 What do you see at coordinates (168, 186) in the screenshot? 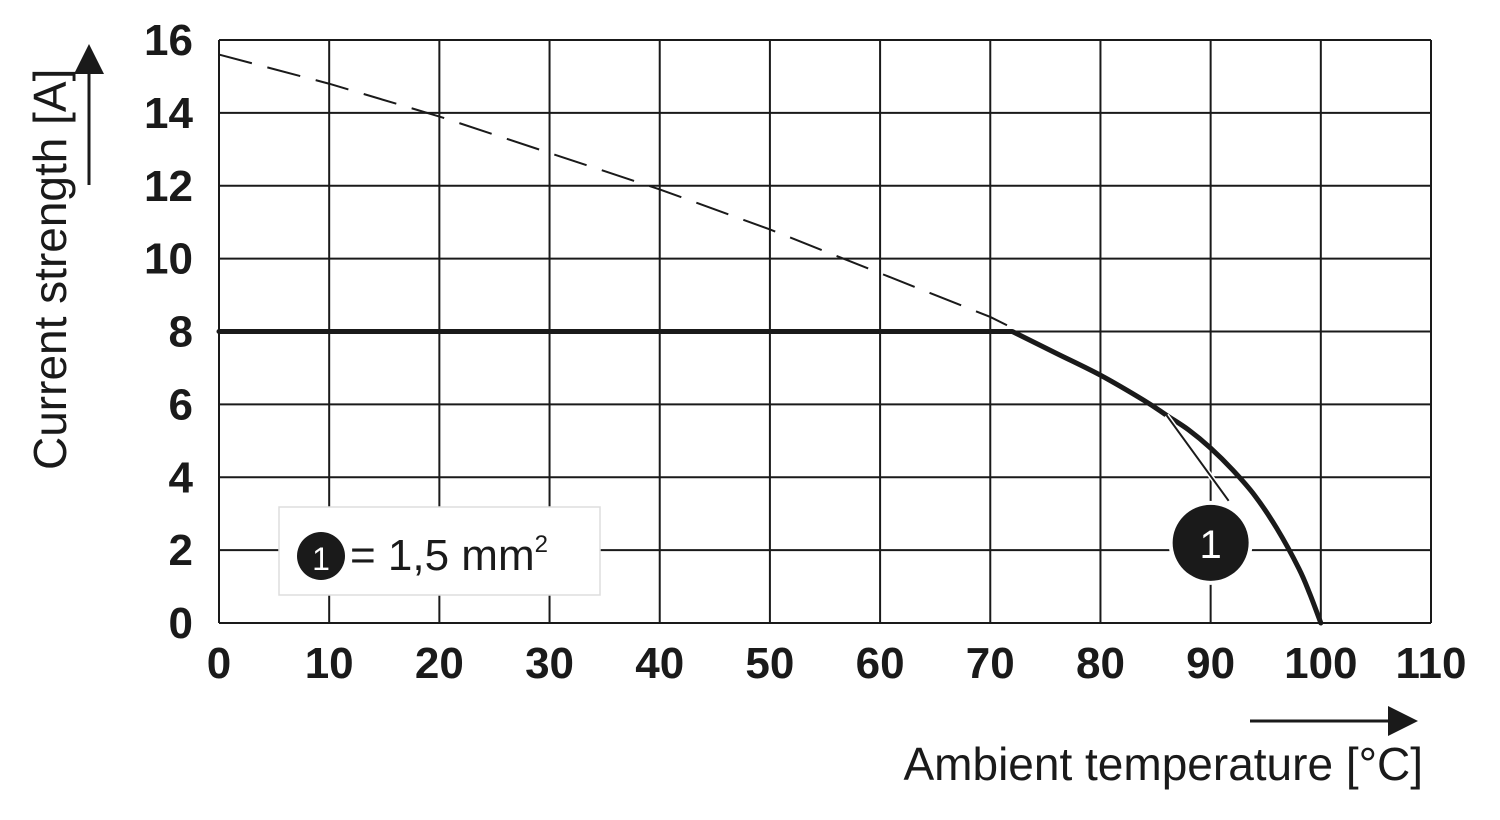
I see `y-tick-label-12: 12` at bounding box center [168, 186].